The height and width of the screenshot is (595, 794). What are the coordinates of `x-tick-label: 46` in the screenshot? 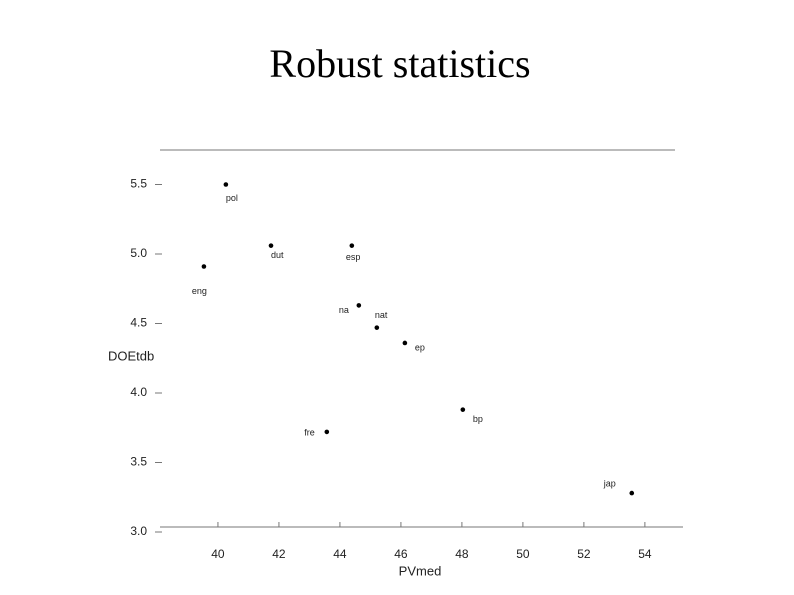 It's located at (401, 554).